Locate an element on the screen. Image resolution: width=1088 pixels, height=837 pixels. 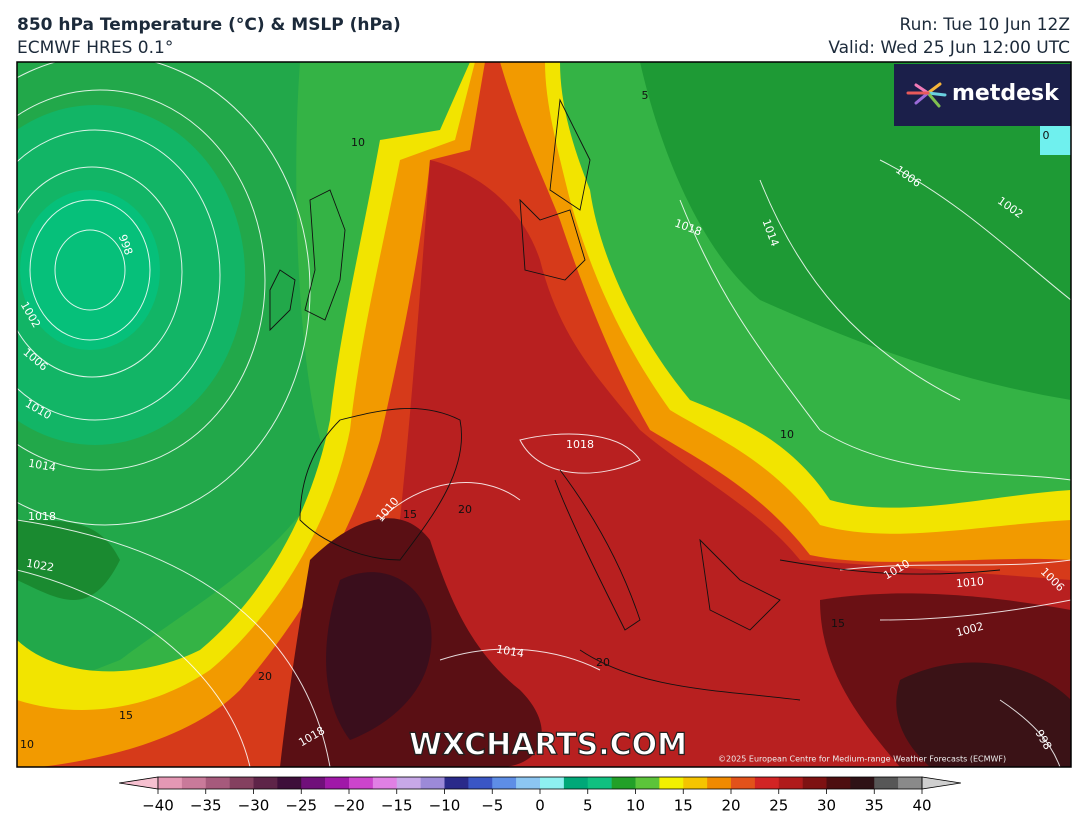
colorbar-tick-label: 25 is located at coordinates (778, 806).